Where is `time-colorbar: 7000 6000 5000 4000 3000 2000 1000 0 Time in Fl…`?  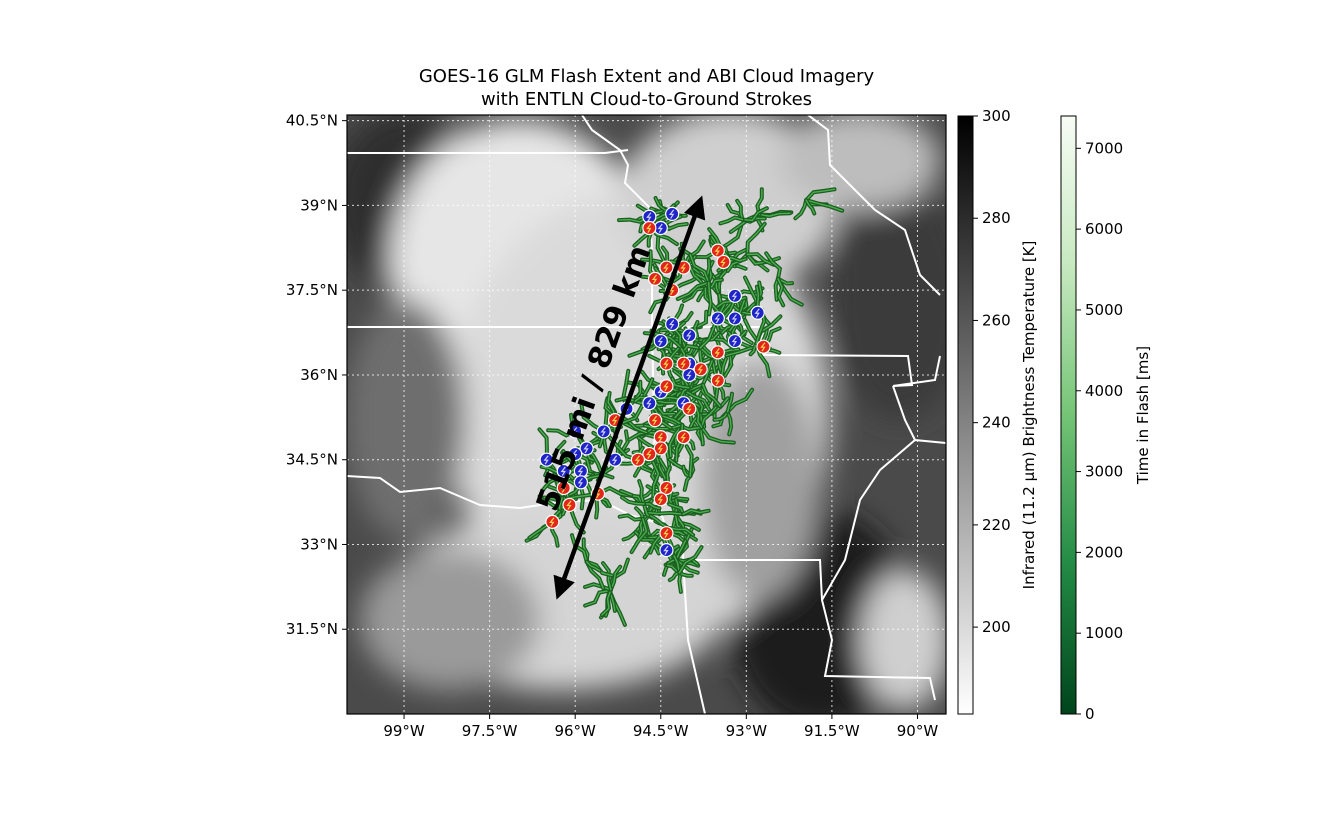 time-colorbar: 7000 6000 5000 4000 3000 2000 1000 0 Time in Fl… is located at coordinates (1106, 419).